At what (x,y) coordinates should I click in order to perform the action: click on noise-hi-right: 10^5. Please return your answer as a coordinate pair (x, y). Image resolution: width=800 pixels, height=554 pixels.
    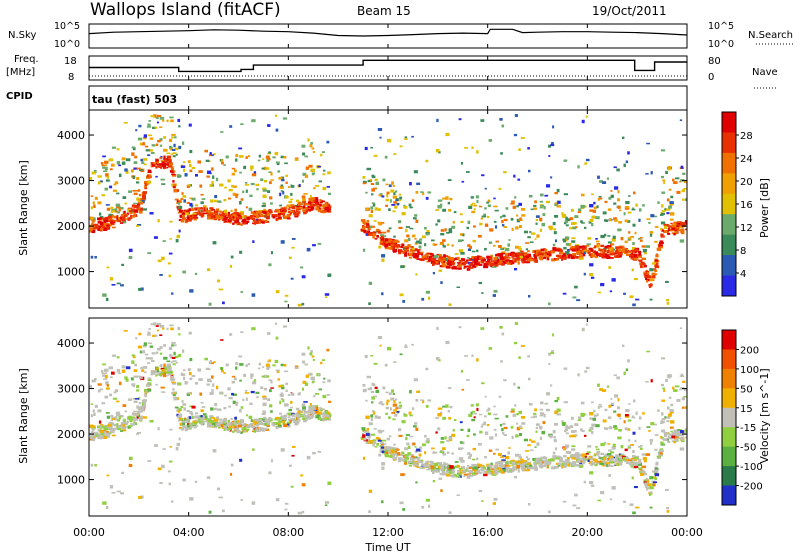
    Looking at the image, I should click on (721, 26).